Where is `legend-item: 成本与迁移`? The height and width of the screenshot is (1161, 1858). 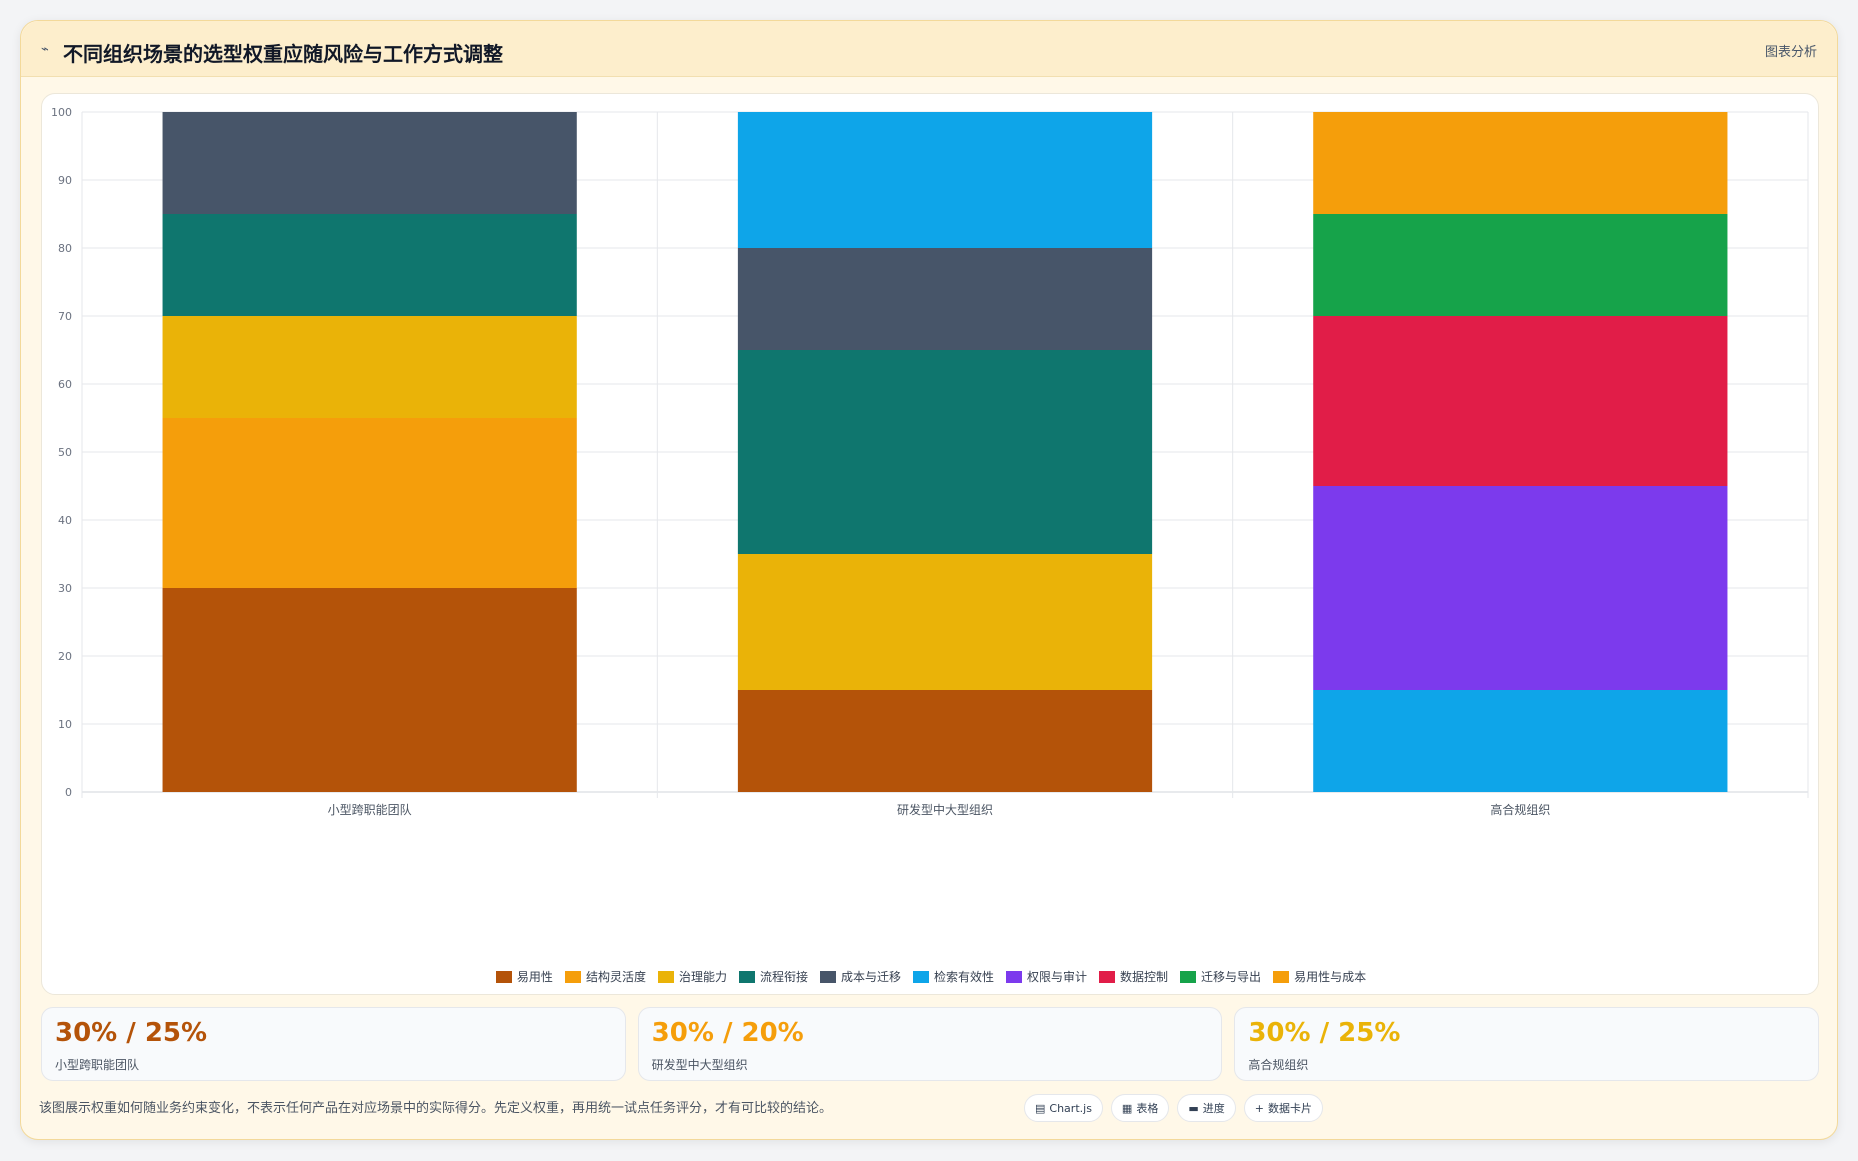
legend-item: 成本与迁移 is located at coordinates (860, 976).